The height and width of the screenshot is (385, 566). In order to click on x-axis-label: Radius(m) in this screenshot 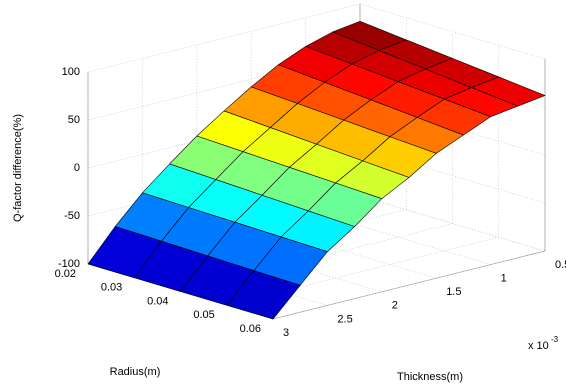, I will do `click(135, 372)`.